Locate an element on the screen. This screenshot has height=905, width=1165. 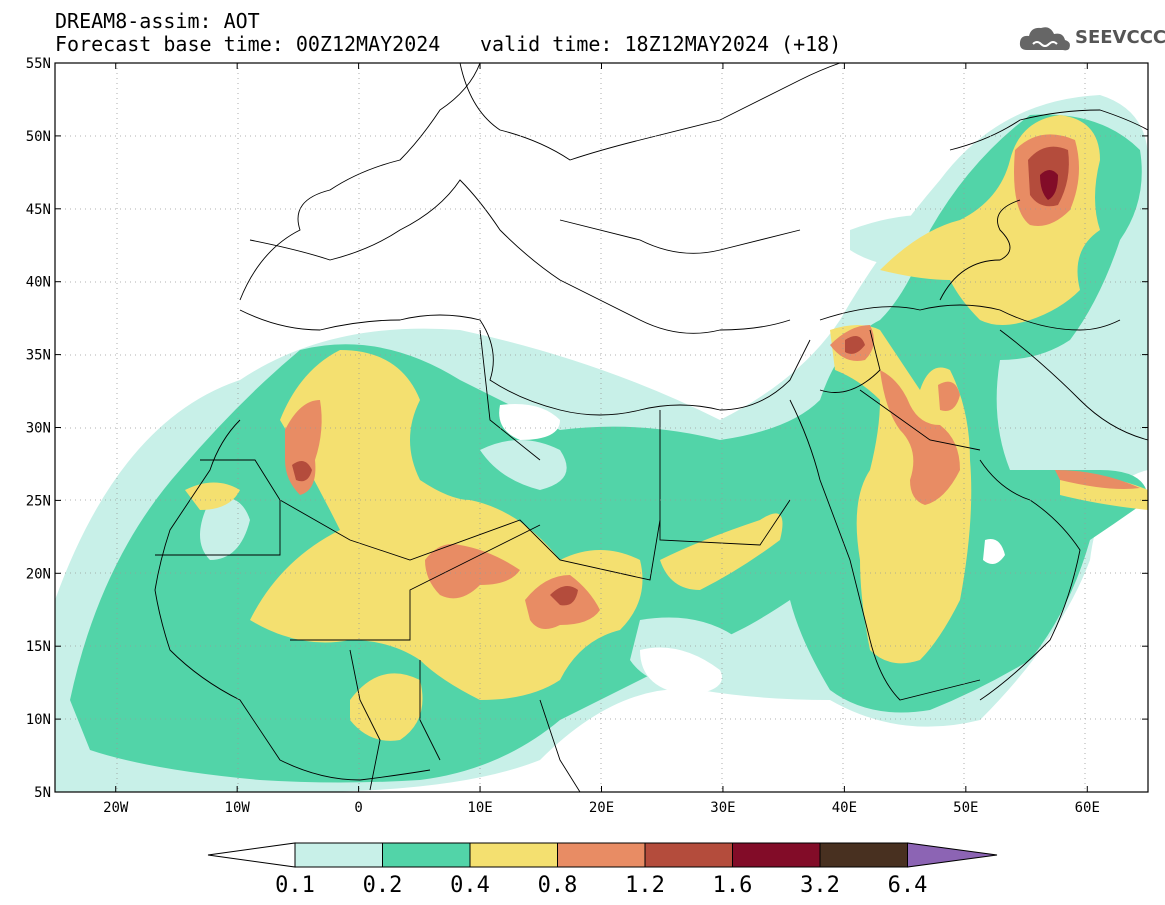
lat-tick-label: 55N is located at coordinates (38, 64).